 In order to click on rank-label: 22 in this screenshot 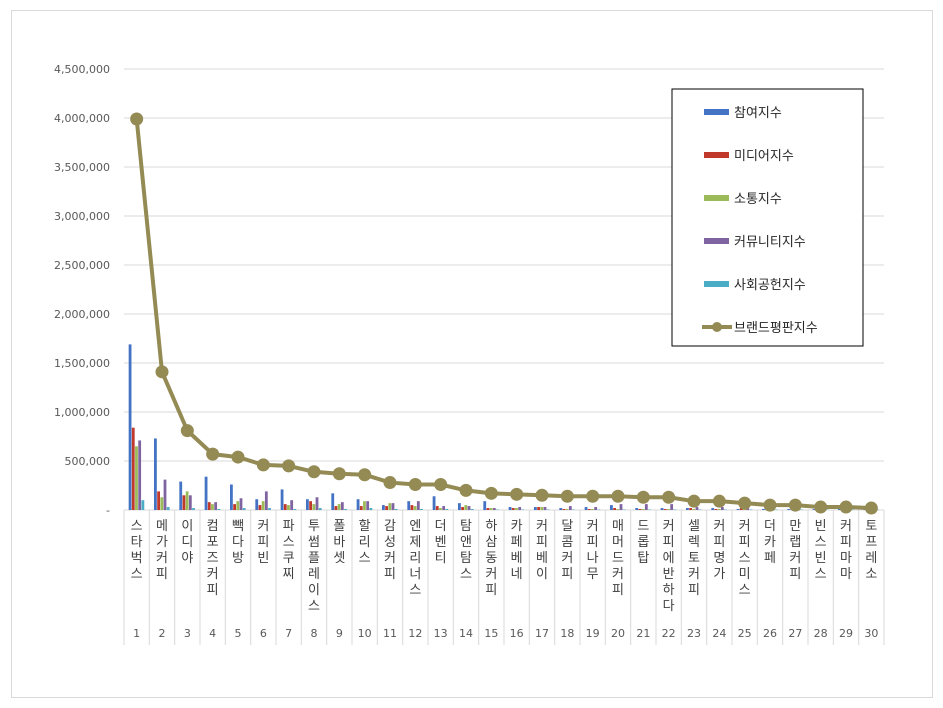, I will do `click(669, 633)`.